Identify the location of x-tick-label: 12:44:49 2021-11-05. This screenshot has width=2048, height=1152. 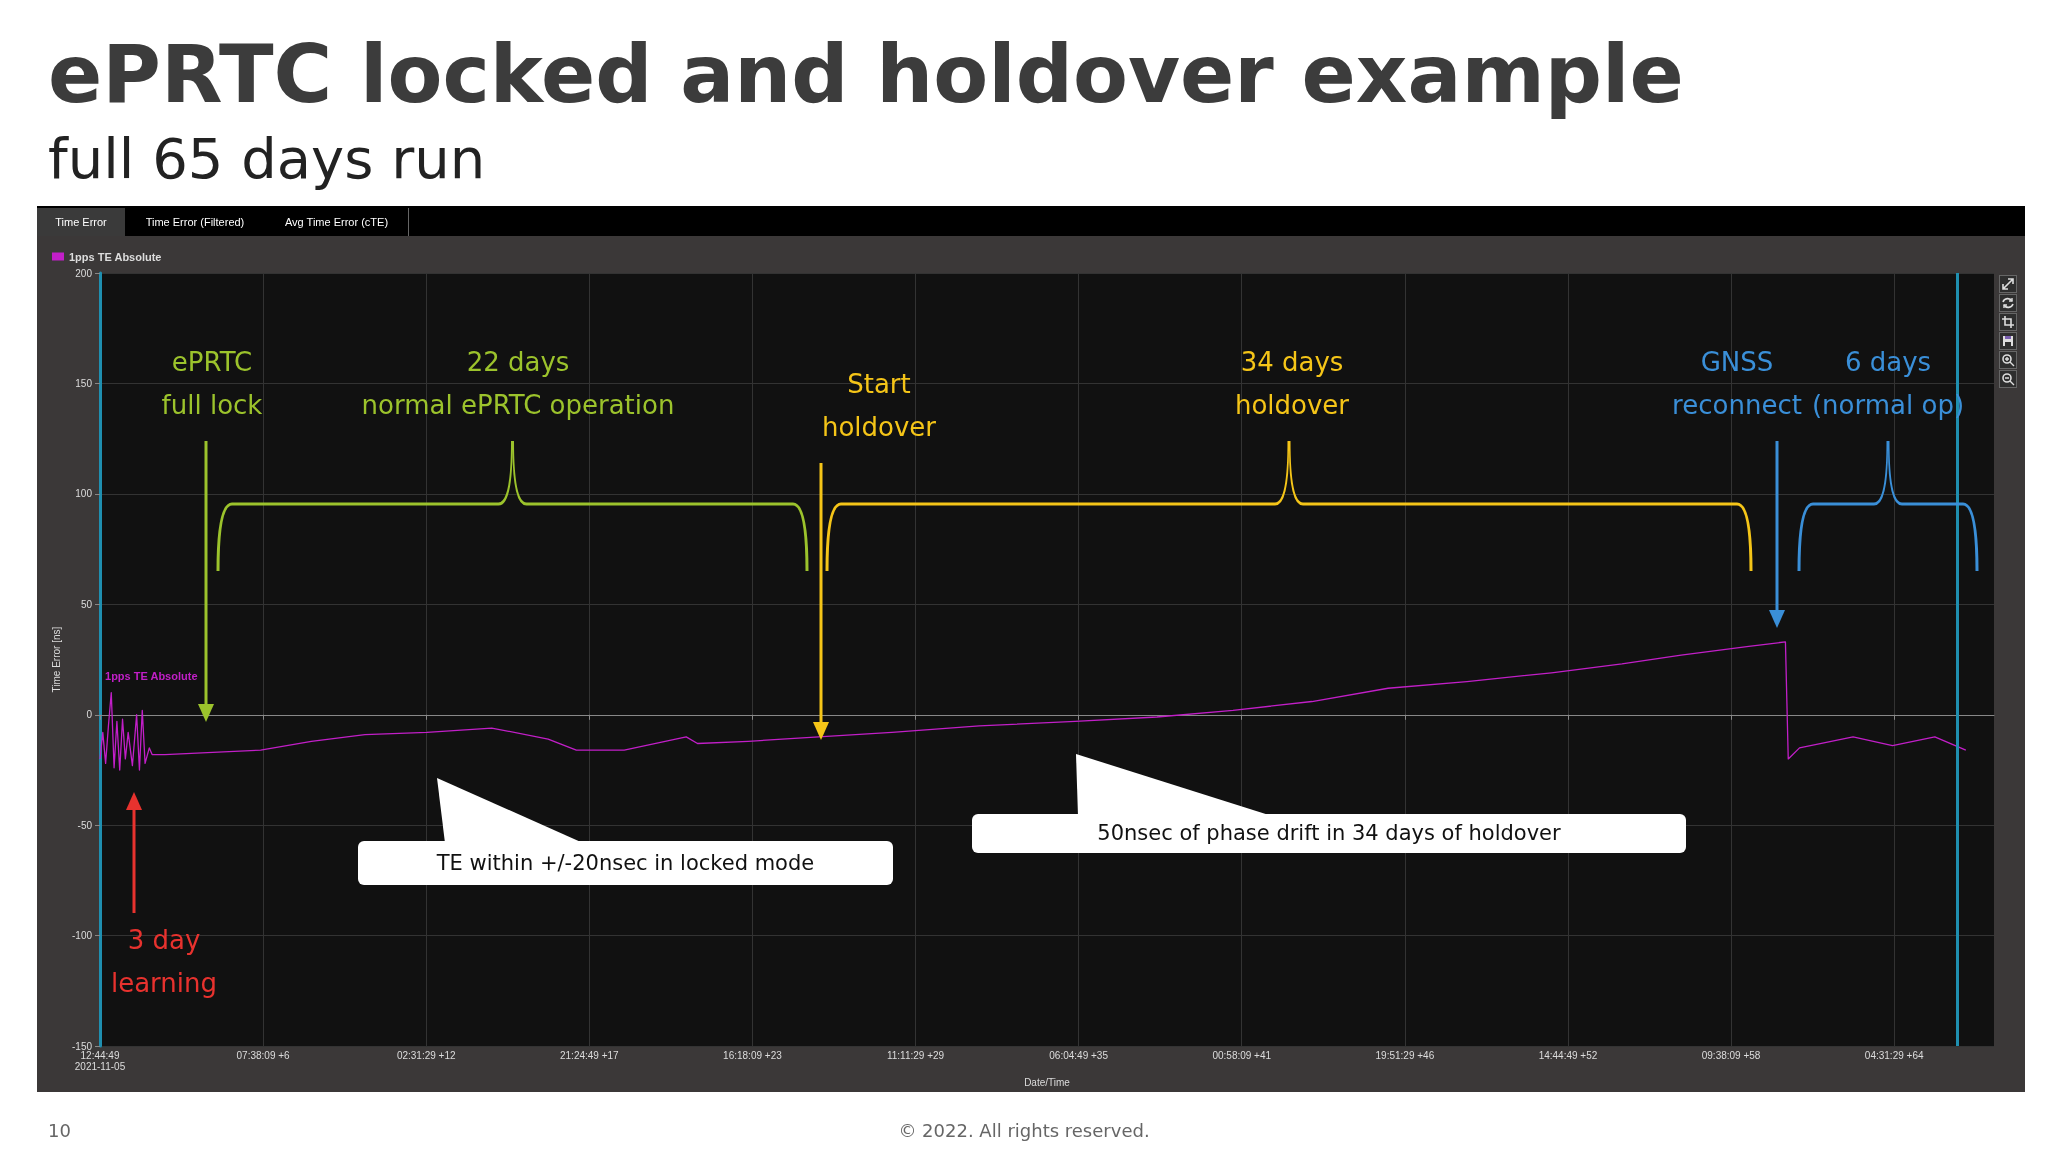
(100, 1061).